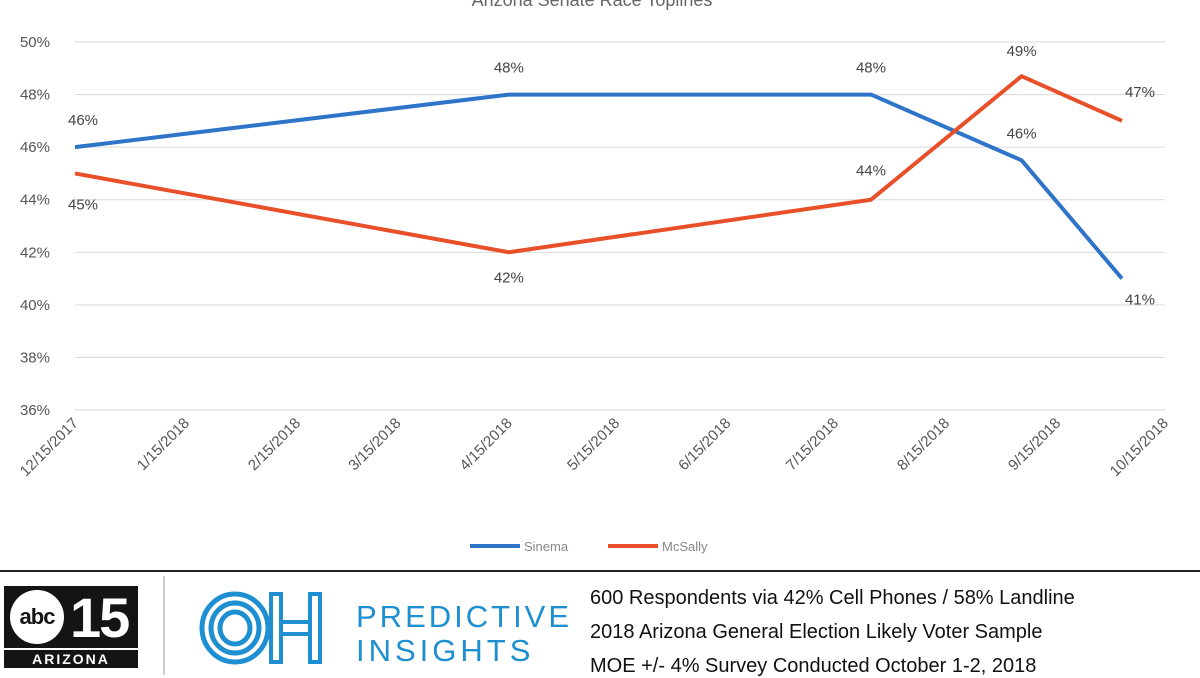 Image resolution: width=1200 pixels, height=678 pixels. Describe the element at coordinates (83, 204) in the screenshot. I see `data-label-mcsally: 45%` at that location.